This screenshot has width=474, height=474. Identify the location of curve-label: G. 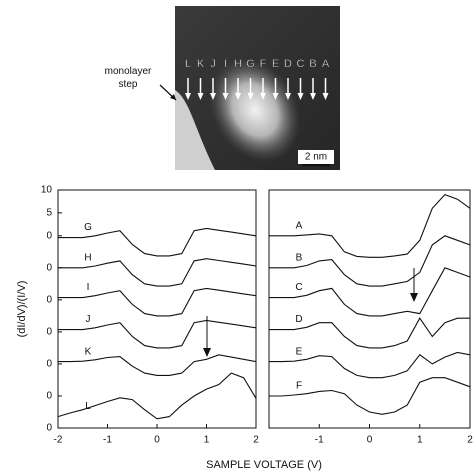
(88, 227).